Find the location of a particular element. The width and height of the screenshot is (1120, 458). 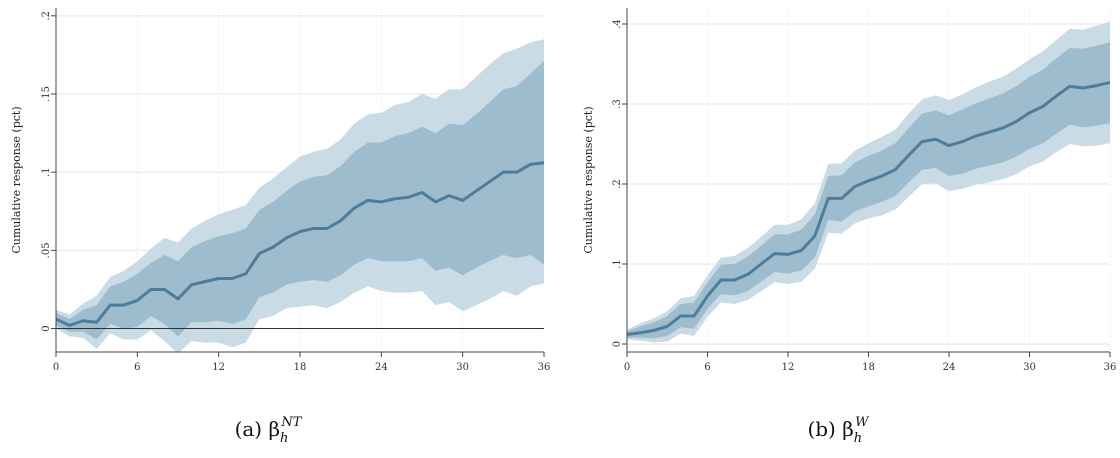

caption-superscript: W is located at coordinates (862, 422).